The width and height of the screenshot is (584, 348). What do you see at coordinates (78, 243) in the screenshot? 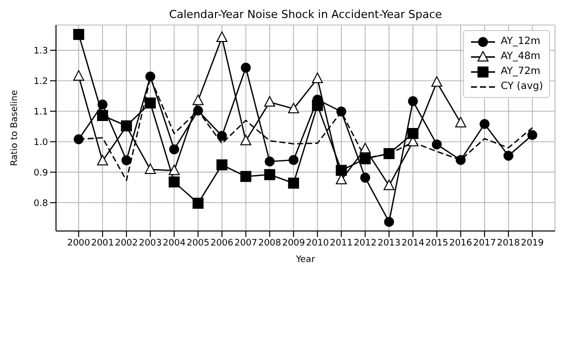
I see `x-tick-label: 2000` at bounding box center [78, 243].